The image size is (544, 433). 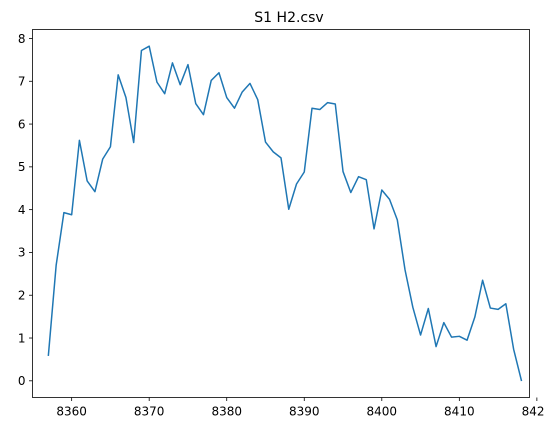 What do you see at coordinates (22, 124) in the screenshot?
I see `y-tick-label: 6` at bounding box center [22, 124].